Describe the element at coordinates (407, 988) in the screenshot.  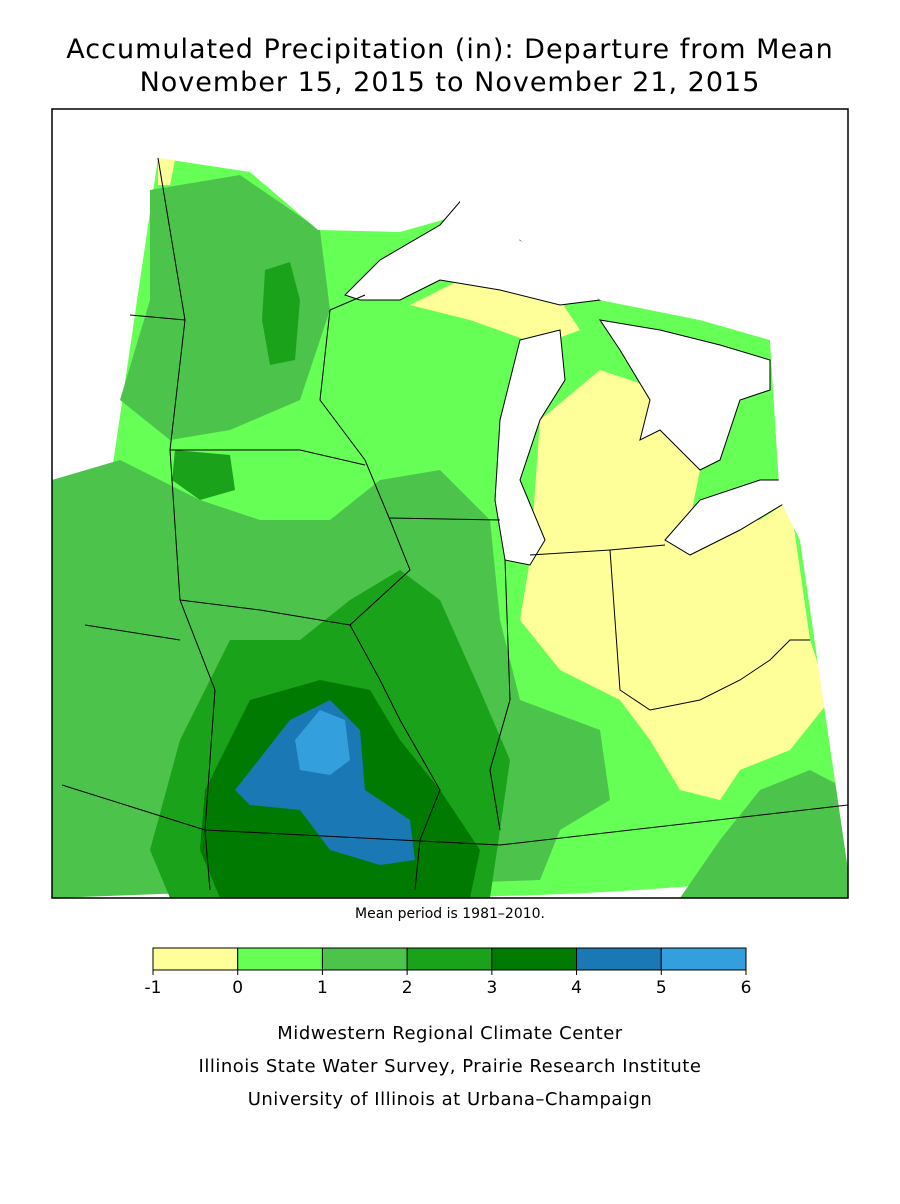
I see `legend-tick-label: 2` at that location.